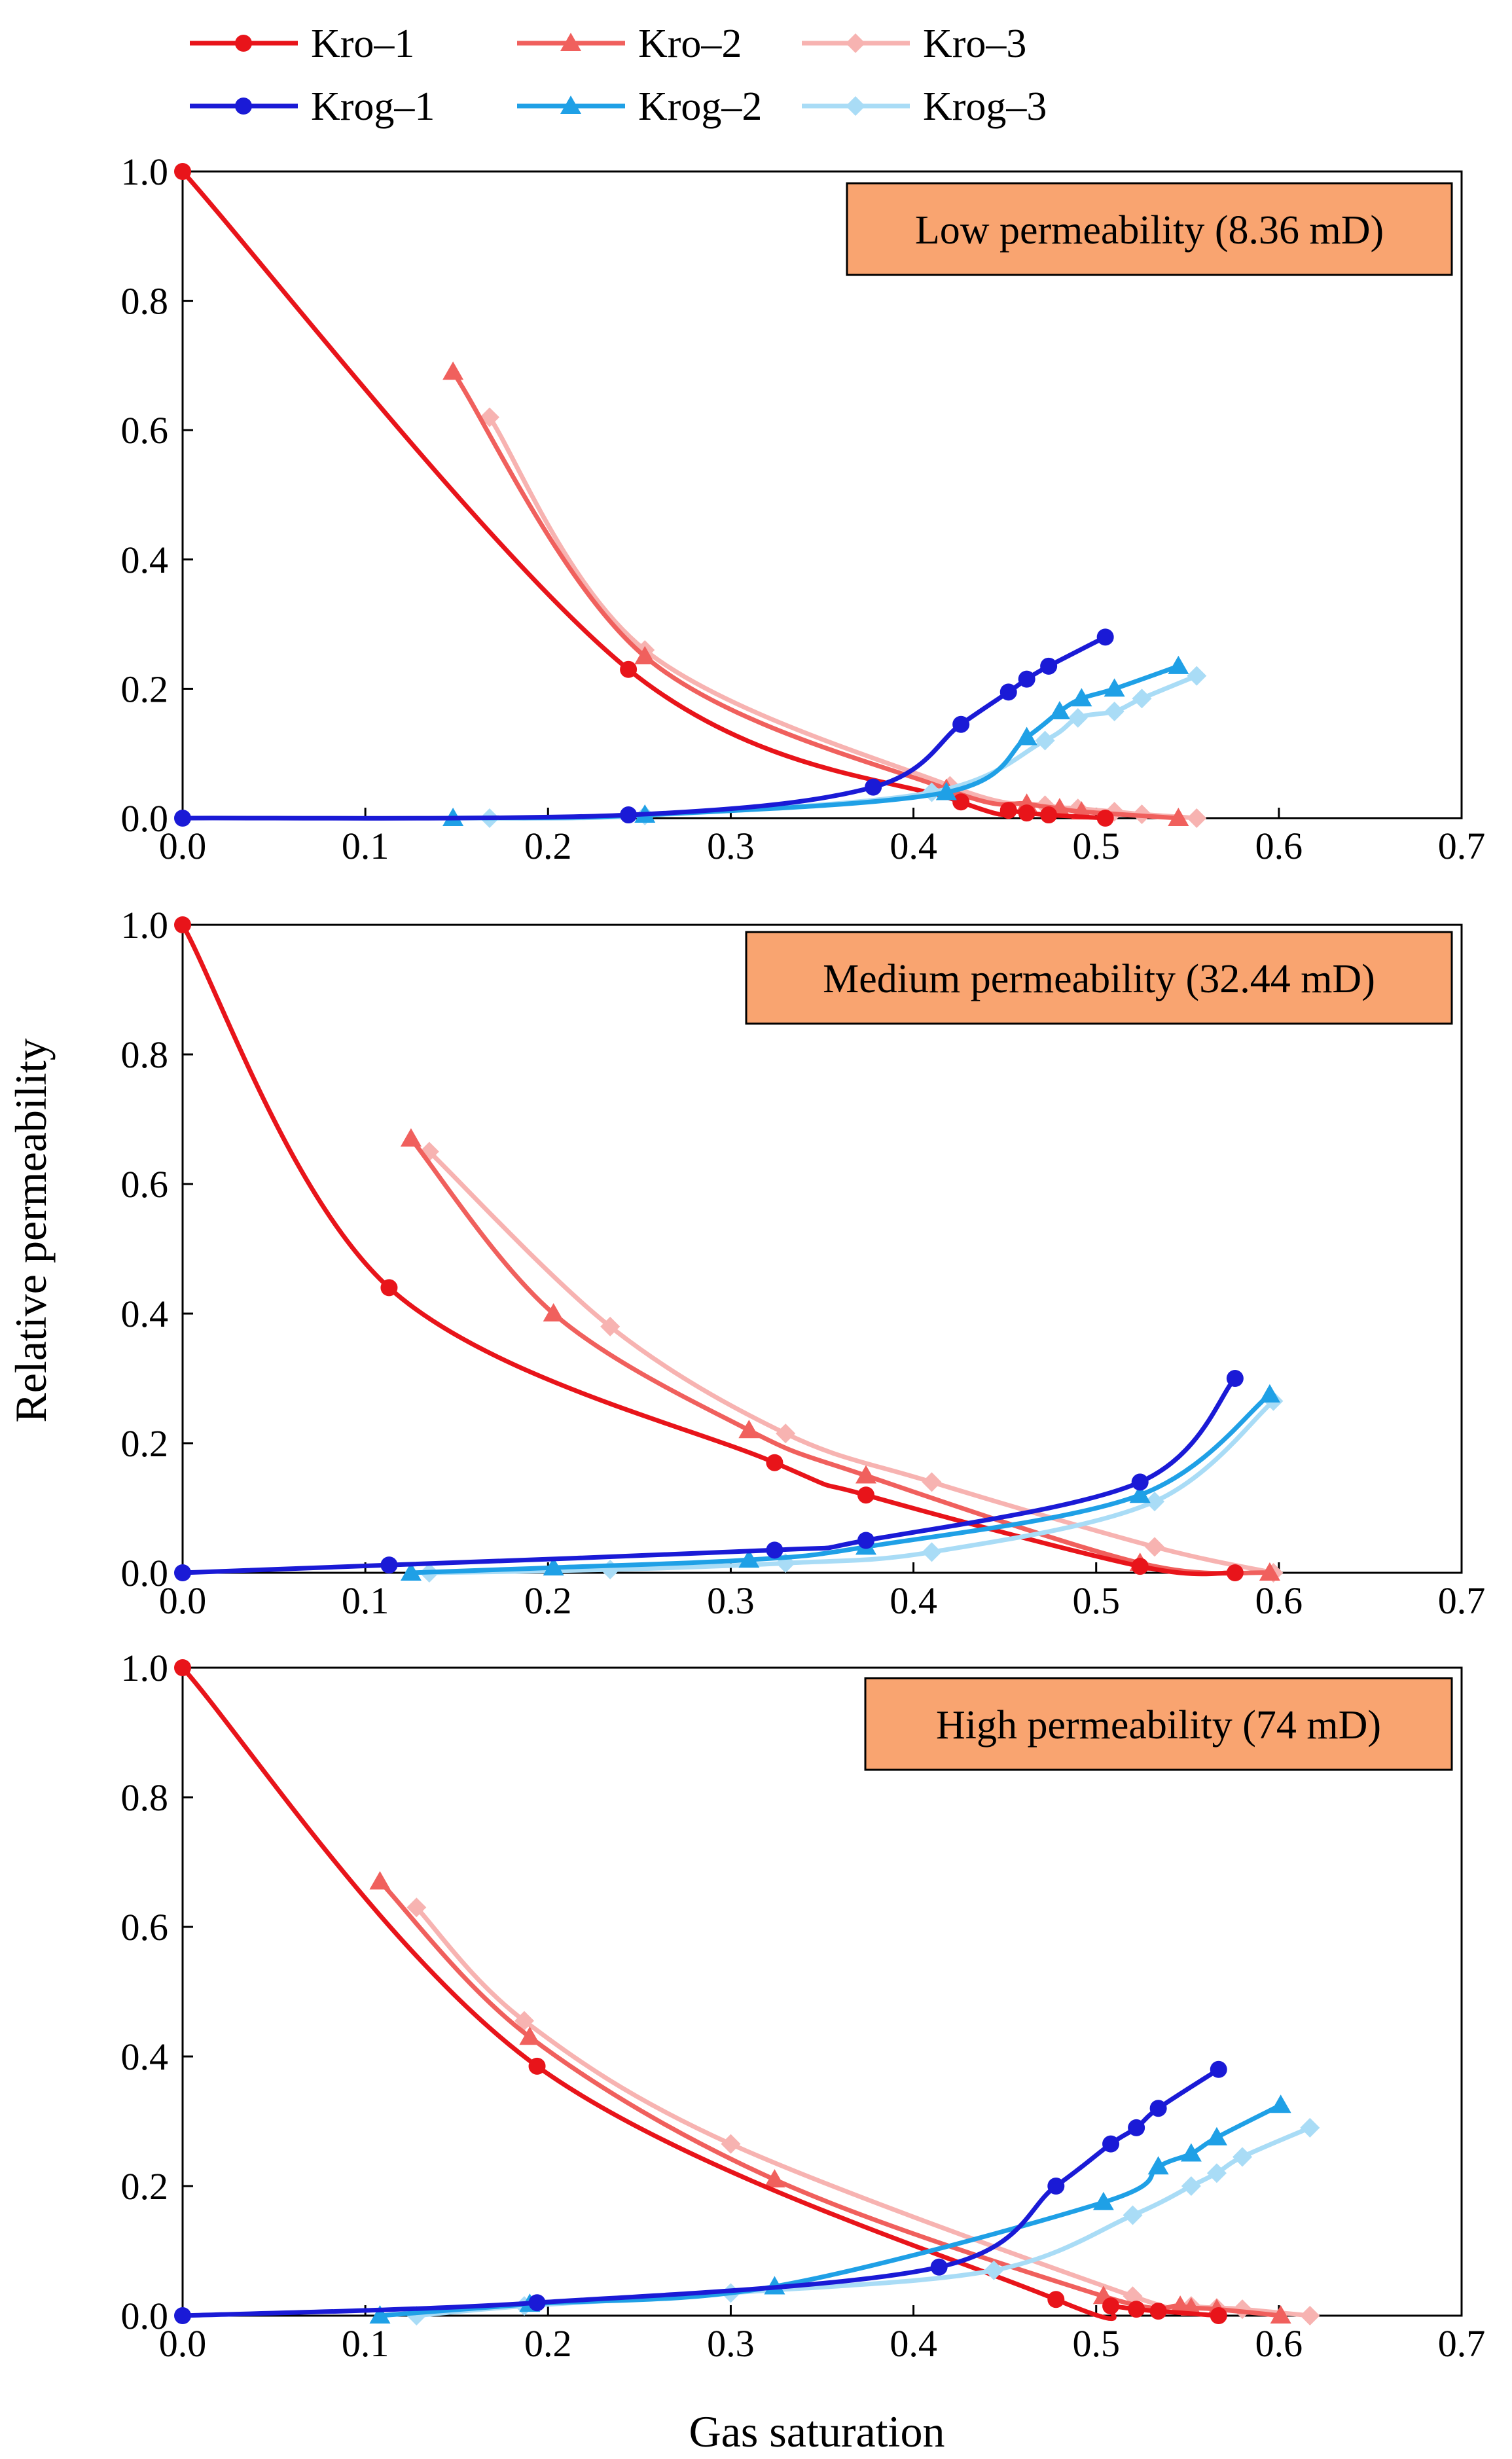 This screenshot has width=1512, height=2459. Describe the element at coordinates (618, 75) in the screenshot. I see `legend: Kro–1 Kro–2 Kro–3 Krog–1 Krog–2 Krog–3` at that location.